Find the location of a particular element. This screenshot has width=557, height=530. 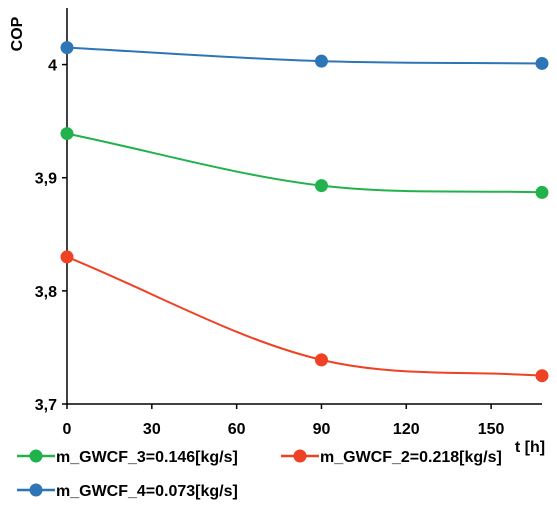

y-tick-label: 3,7 is located at coordinates (46, 405).